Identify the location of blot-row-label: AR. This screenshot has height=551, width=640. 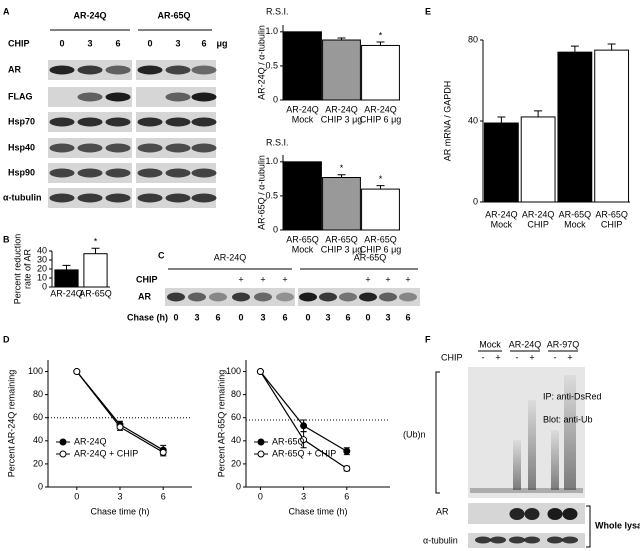
(442, 511).